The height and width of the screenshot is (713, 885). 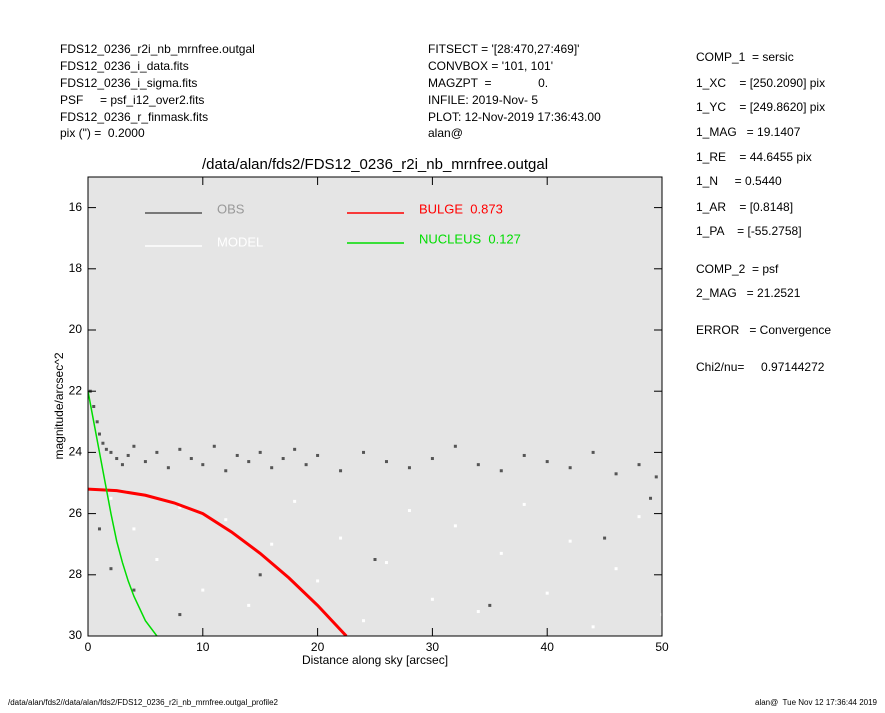 What do you see at coordinates (88, 647) in the screenshot?
I see `x-tick-label: 0` at bounding box center [88, 647].